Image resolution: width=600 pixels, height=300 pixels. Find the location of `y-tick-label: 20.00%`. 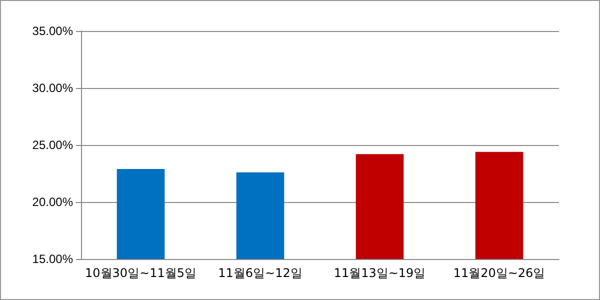

y-tick-label: 20.00% is located at coordinates (53, 202).